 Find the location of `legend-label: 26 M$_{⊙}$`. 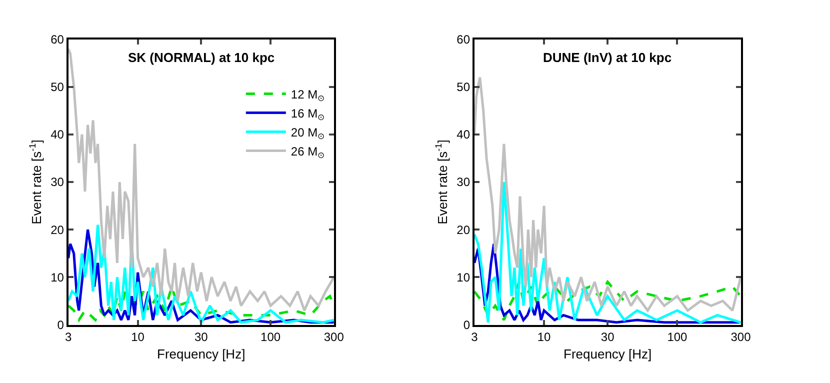

legend-label: 26 M$_{⊙}$ is located at coordinates (307, 152).